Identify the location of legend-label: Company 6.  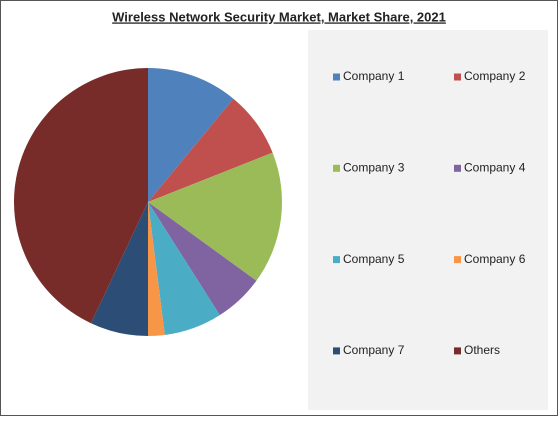
(495, 259).